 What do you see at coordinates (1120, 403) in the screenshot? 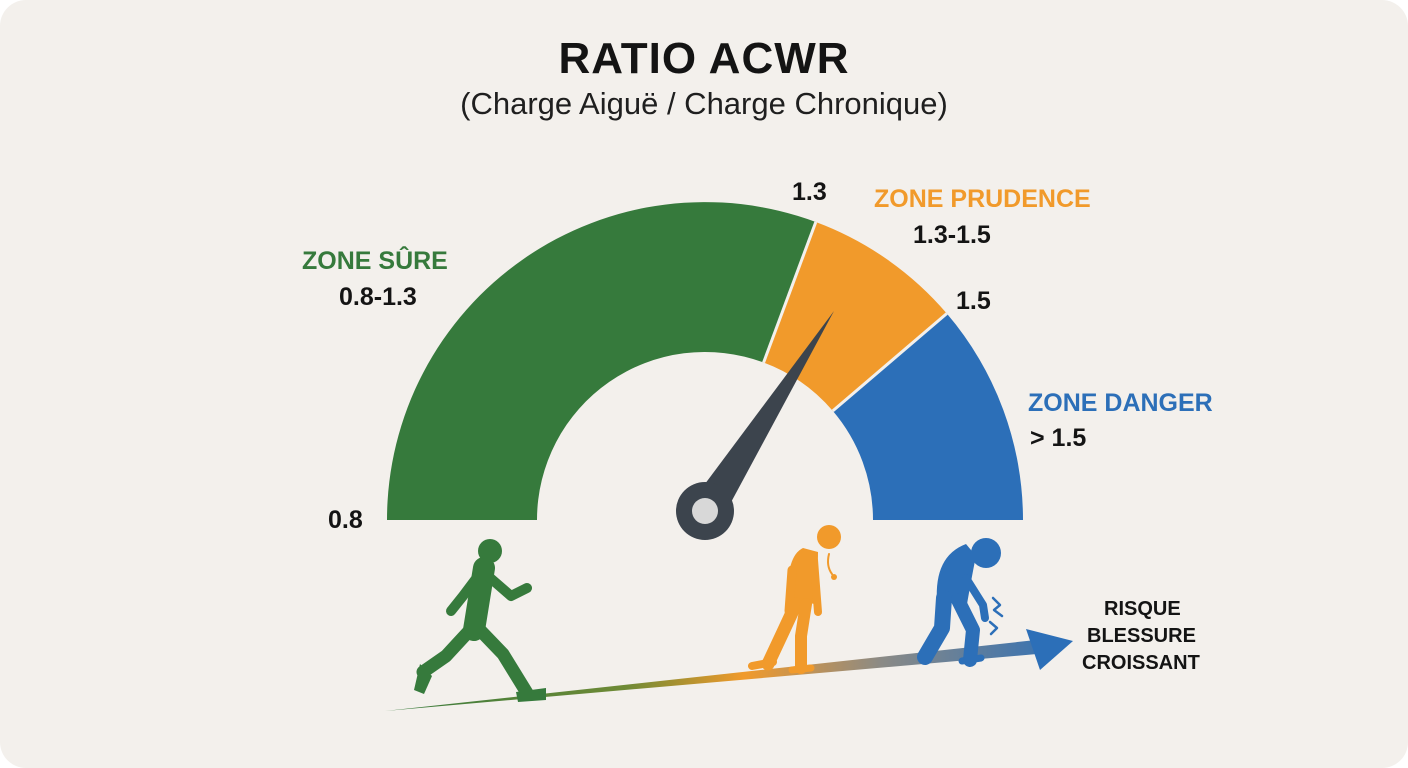
I see `zone-danger-label: ZONE DANGER` at bounding box center [1120, 403].